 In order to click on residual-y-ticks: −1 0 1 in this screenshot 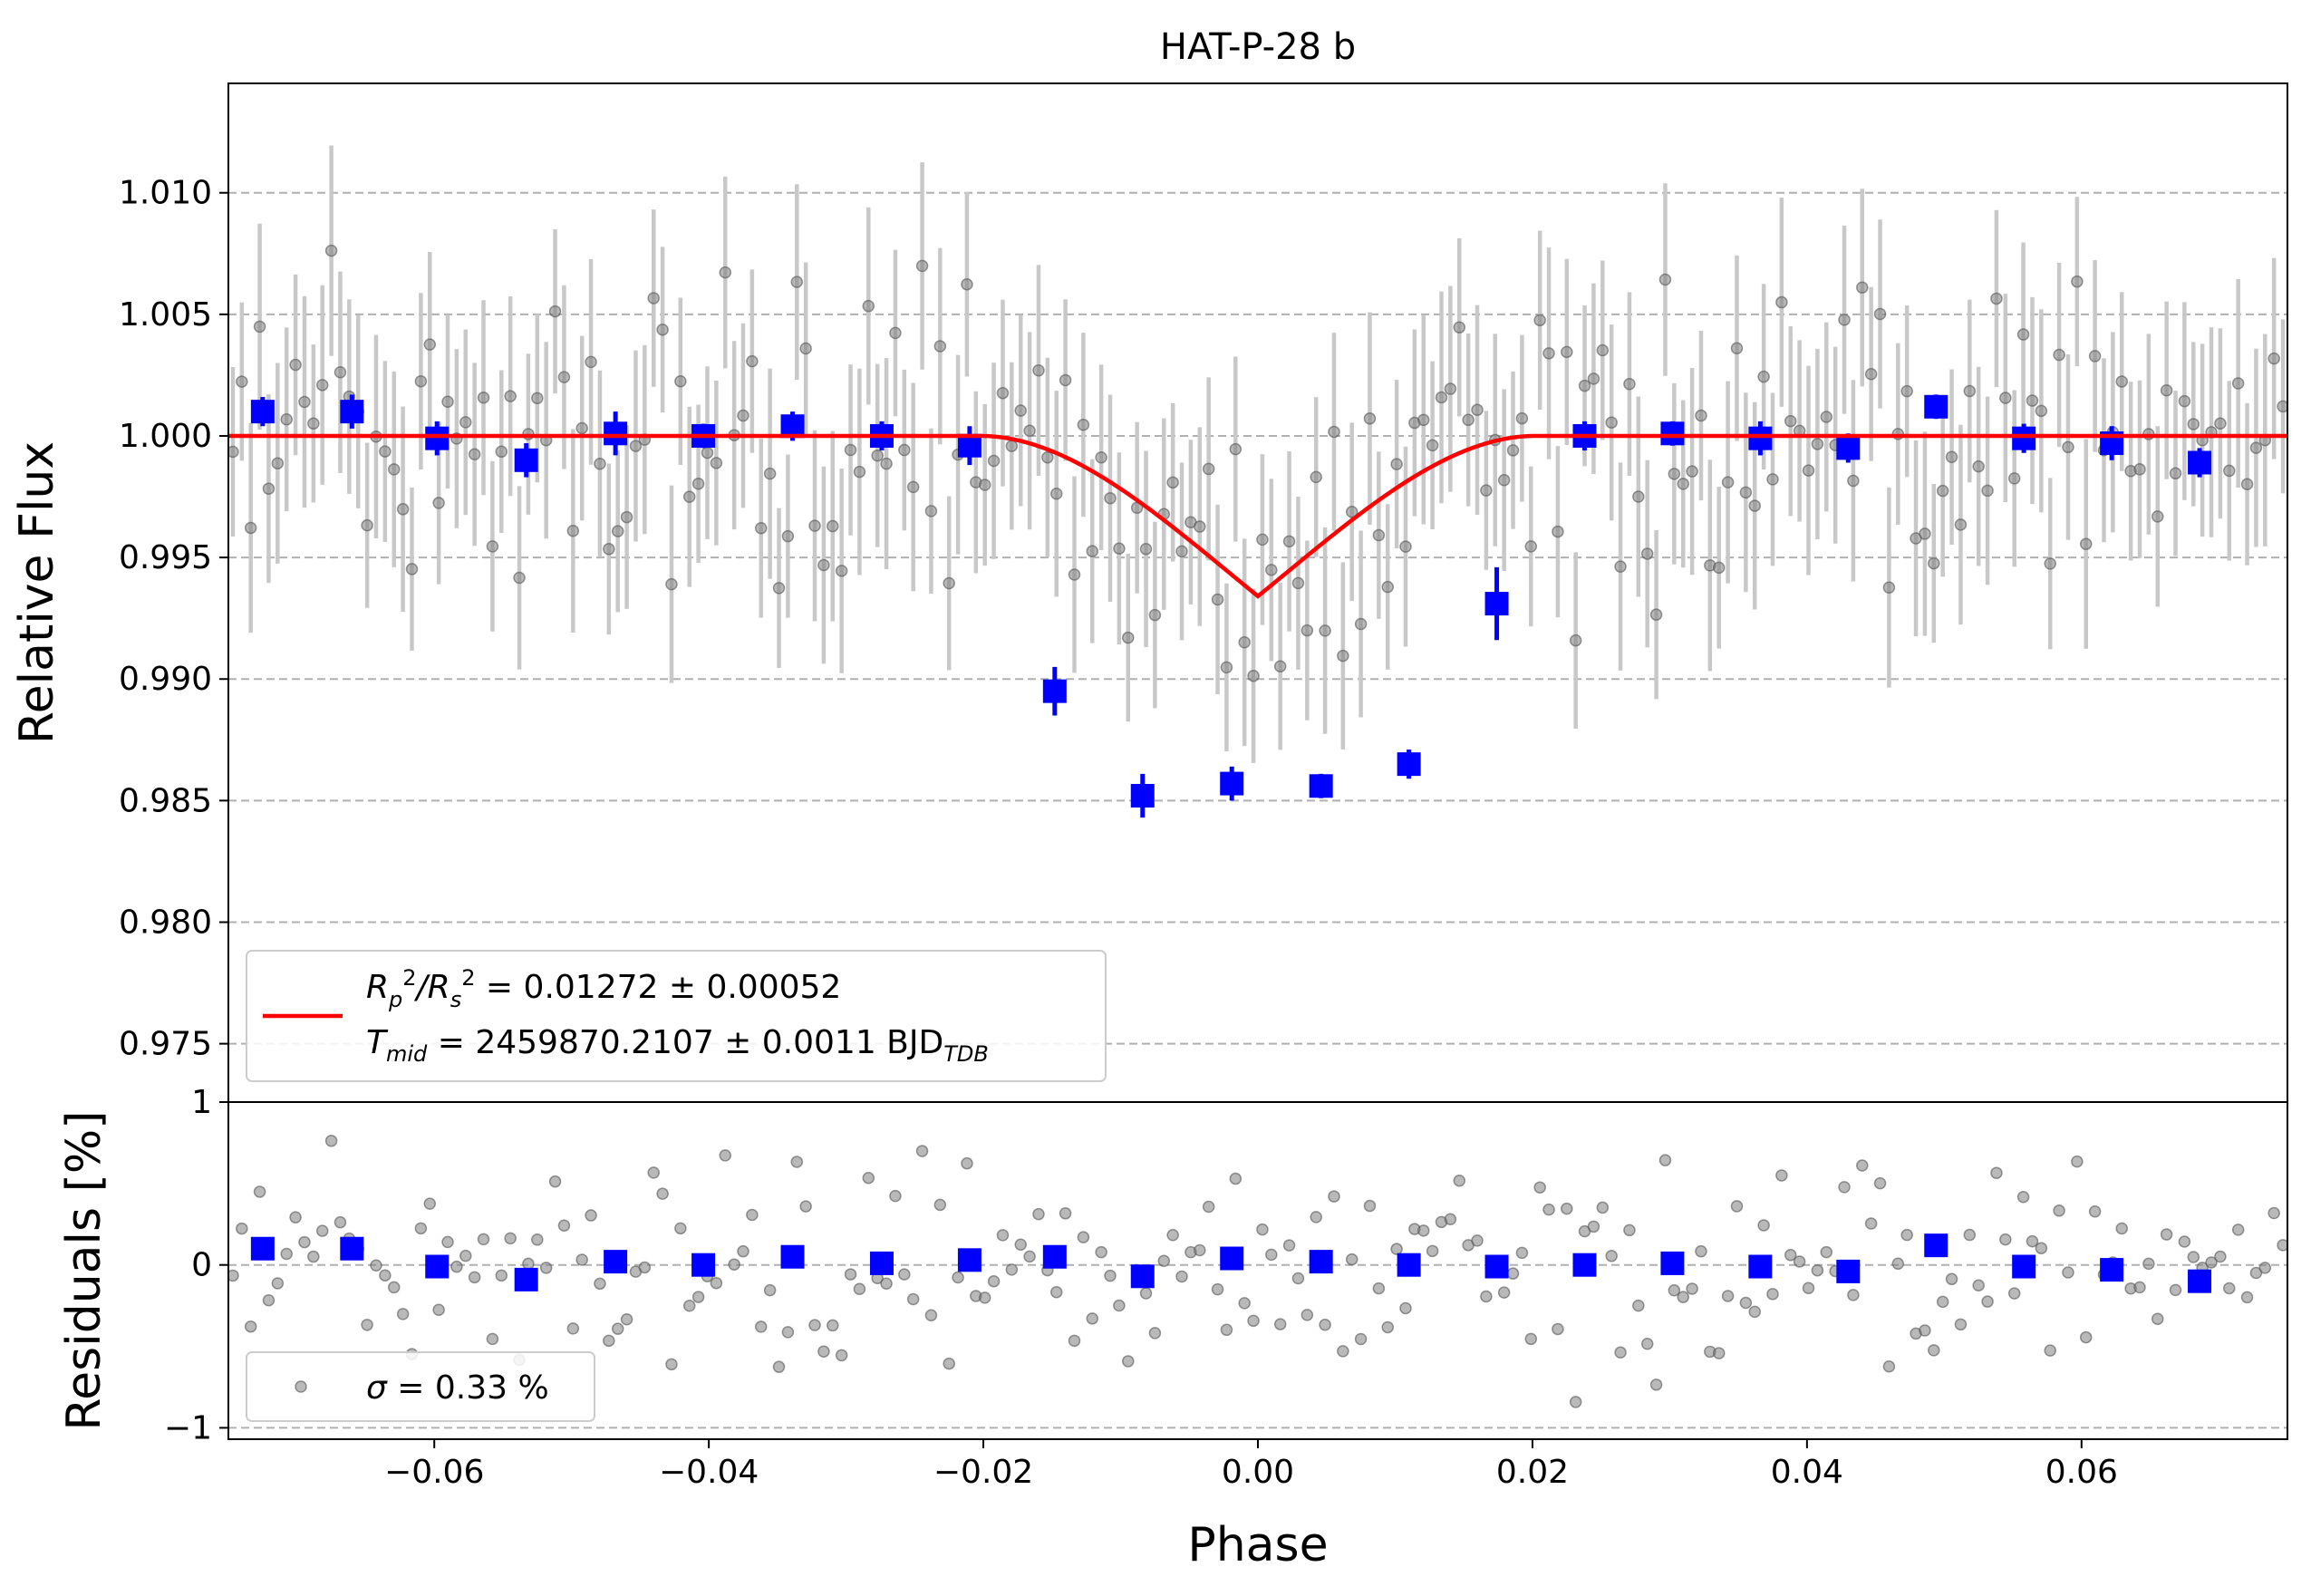, I will do `click(196, 1265)`.